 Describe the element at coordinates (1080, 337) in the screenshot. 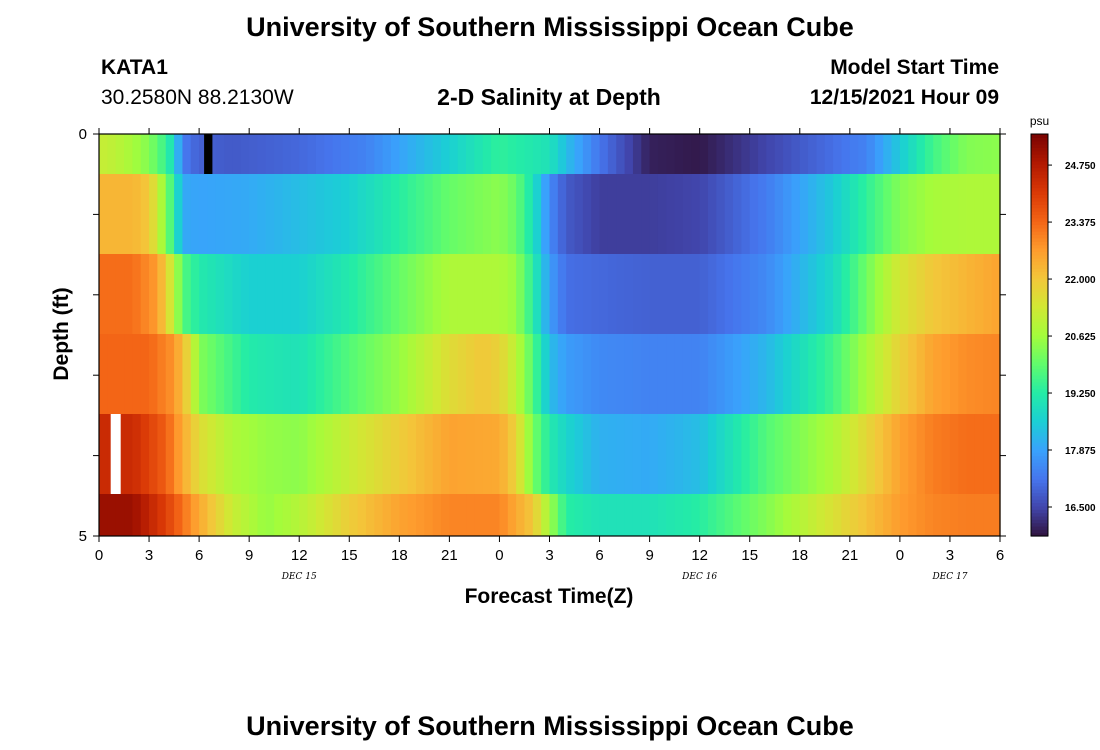

I see `colorbar-label: 20.625` at that location.